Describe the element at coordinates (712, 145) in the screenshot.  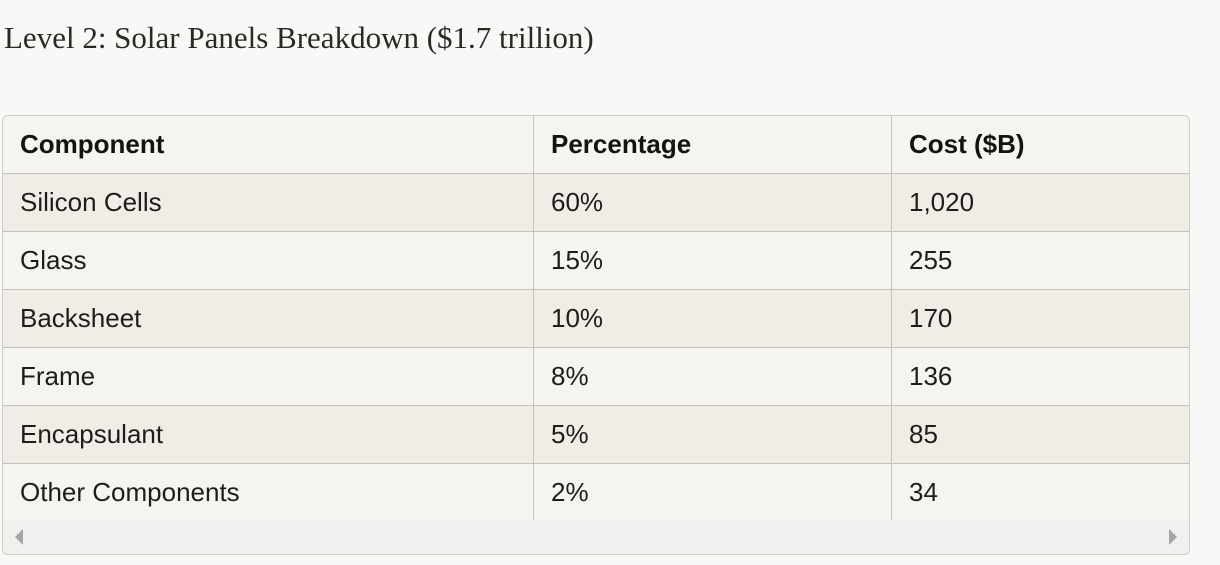
I see `column-header-percentage: Percentage` at that location.